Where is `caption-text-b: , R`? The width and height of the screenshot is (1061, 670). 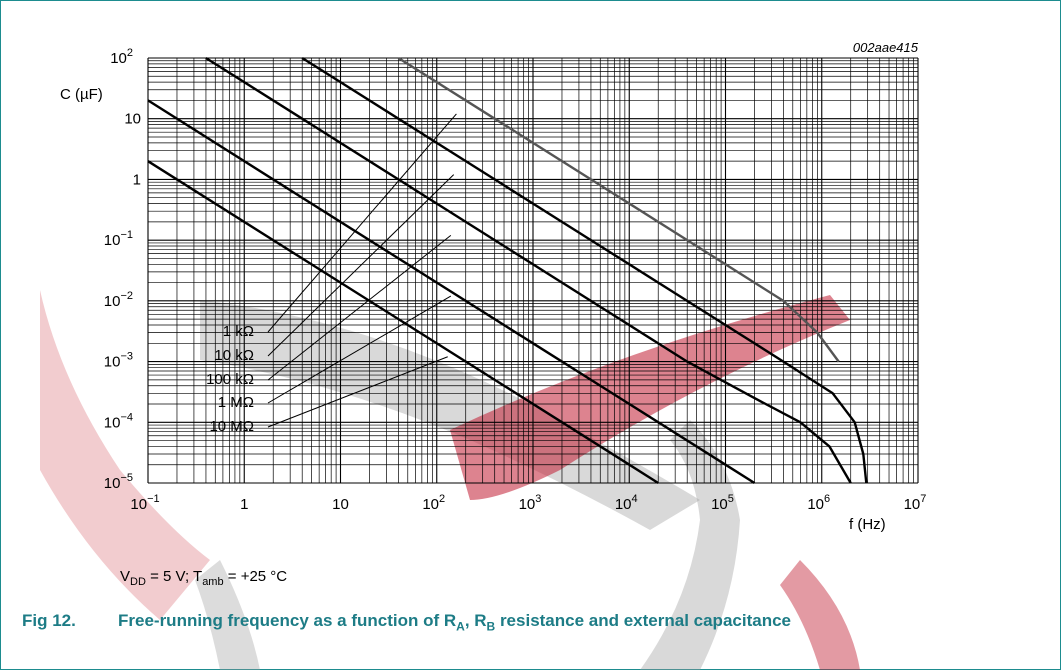
caption-text-b: , R is located at coordinates (475, 620).